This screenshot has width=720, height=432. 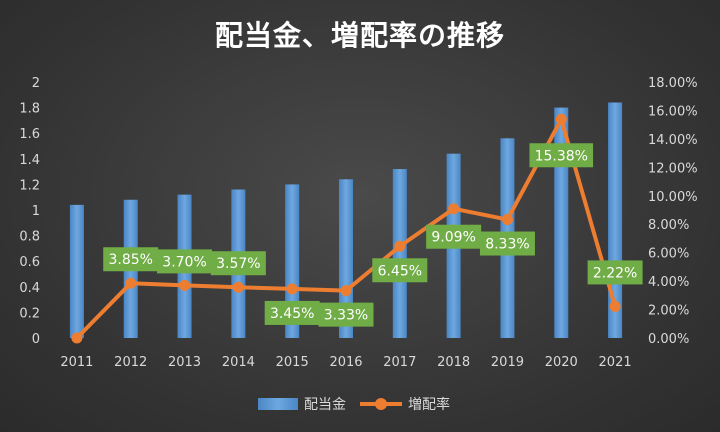 I want to click on data-label: 3.45%, so click(x=292, y=314).